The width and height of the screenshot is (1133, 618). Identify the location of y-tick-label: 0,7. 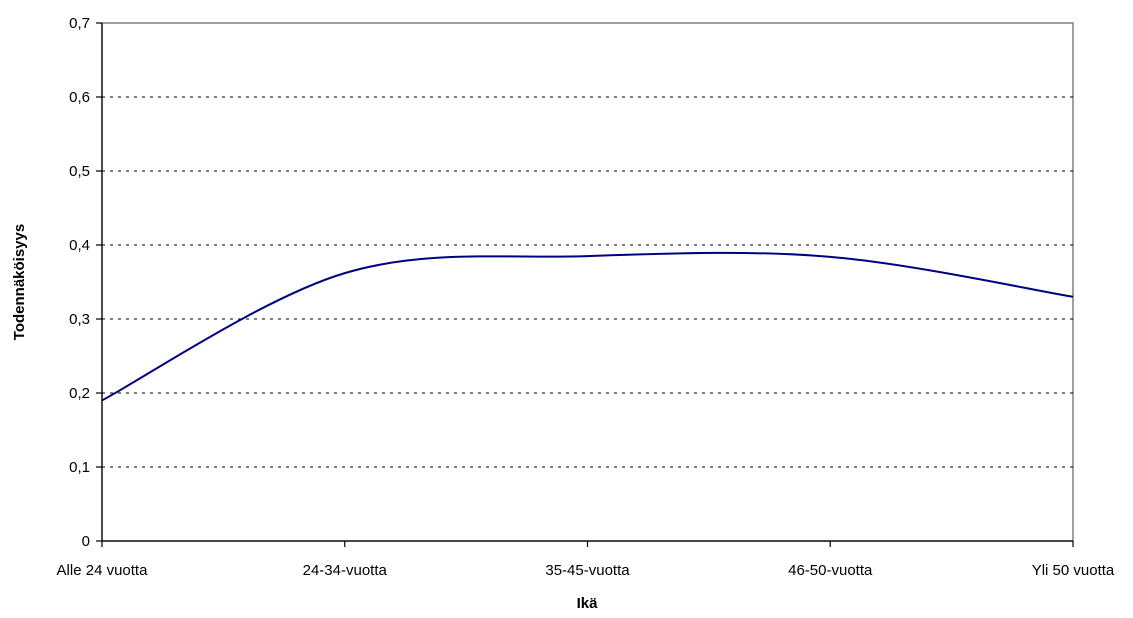
(79, 23).